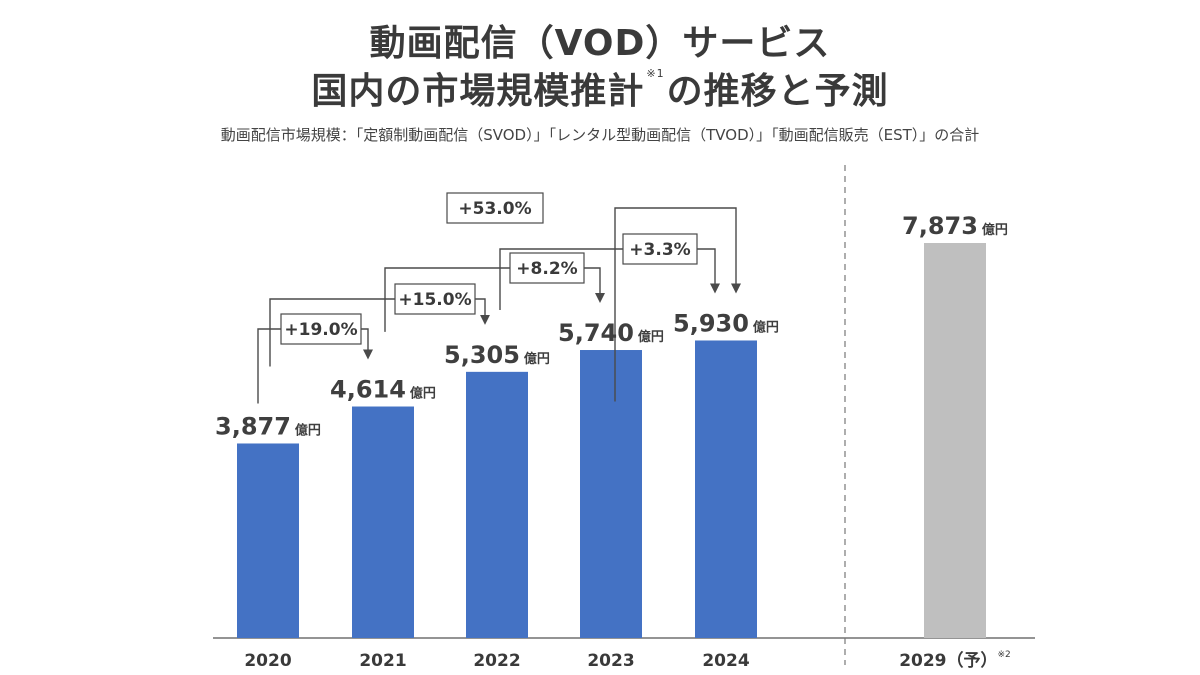  Describe the element at coordinates (600, 43) in the screenshot. I see `chart-title-line1: 動画配信（VOD）サービス` at that location.